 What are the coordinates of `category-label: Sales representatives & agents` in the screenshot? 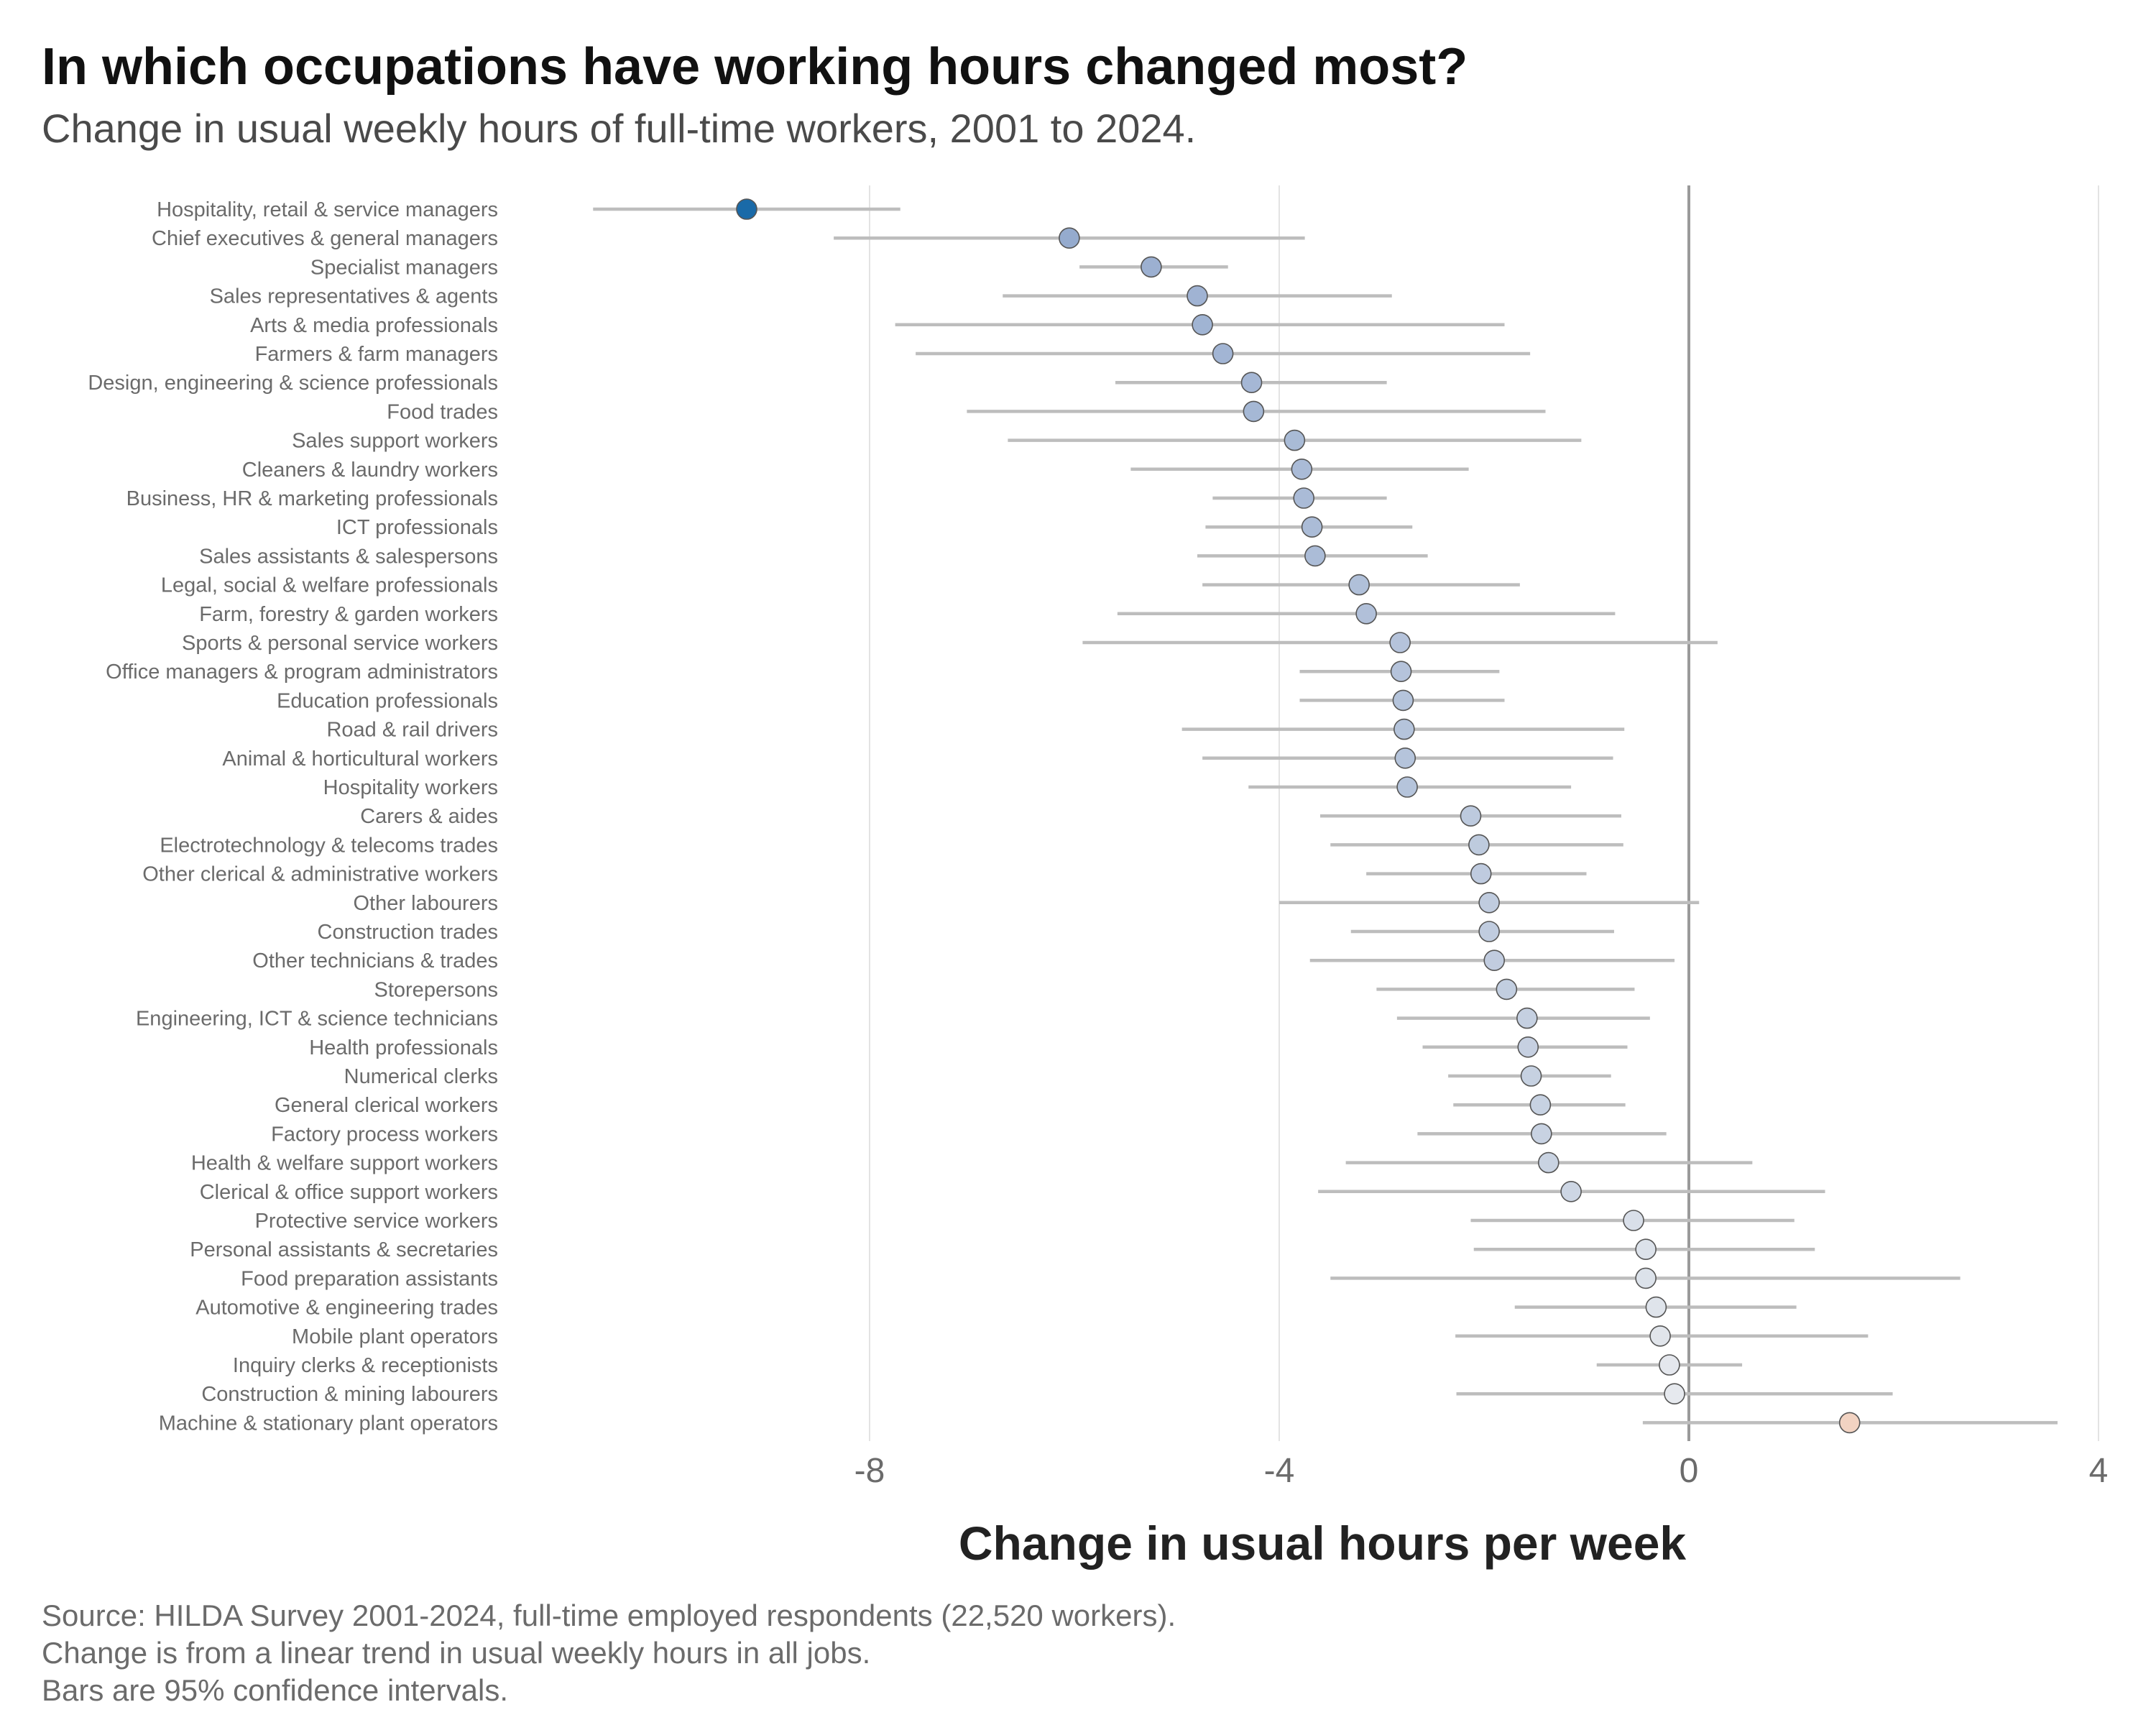 It's located at (354, 296).